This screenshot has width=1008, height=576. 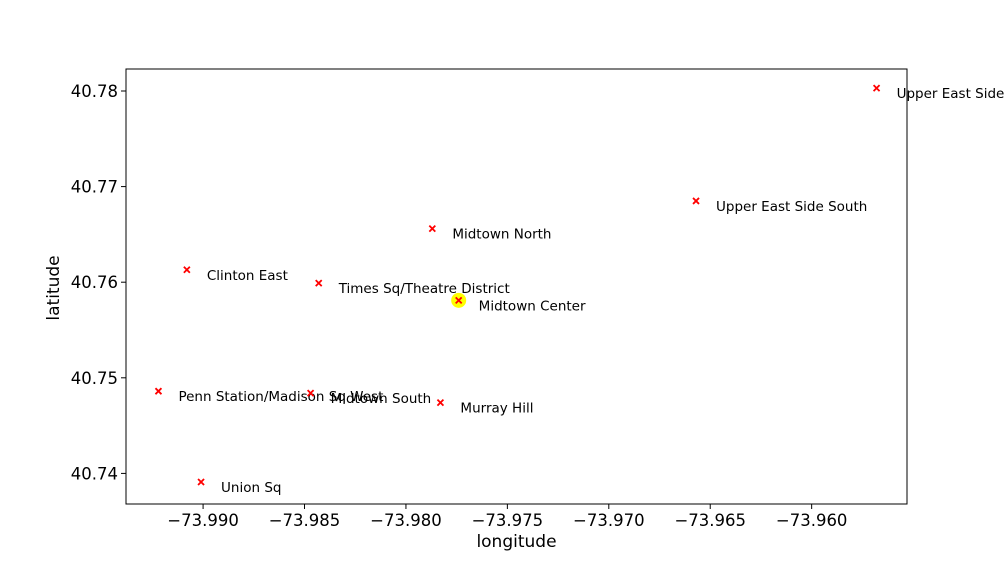 What do you see at coordinates (280, 397) in the screenshot?
I see `point-label: Penn Station/Madison Sq West` at bounding box center [280, 397].